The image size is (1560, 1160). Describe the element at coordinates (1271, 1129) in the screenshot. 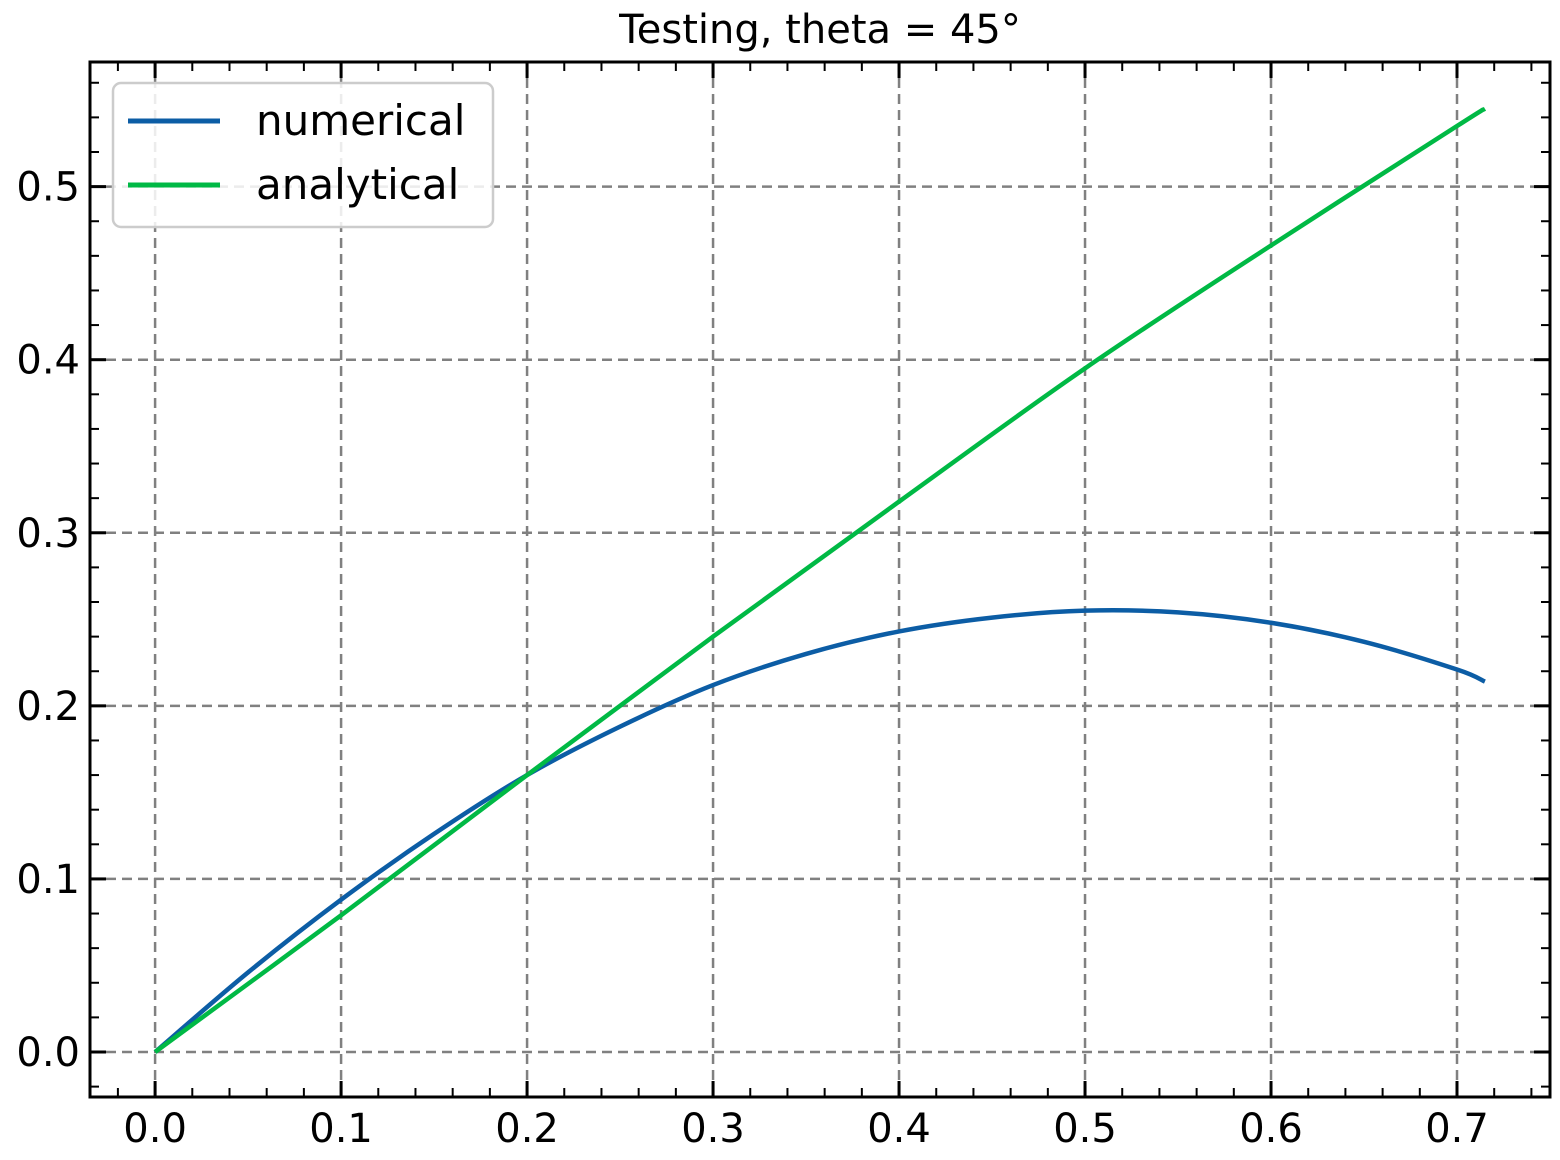

I see `x-tick-label: 0.6` at that location.